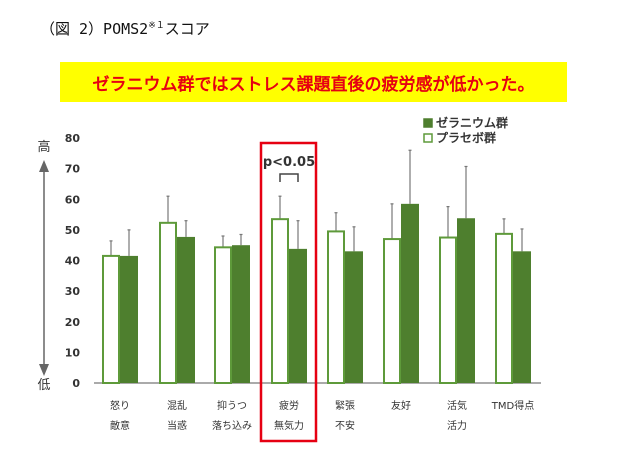  I want to click on category-label: 怒り, so click(120, 405).